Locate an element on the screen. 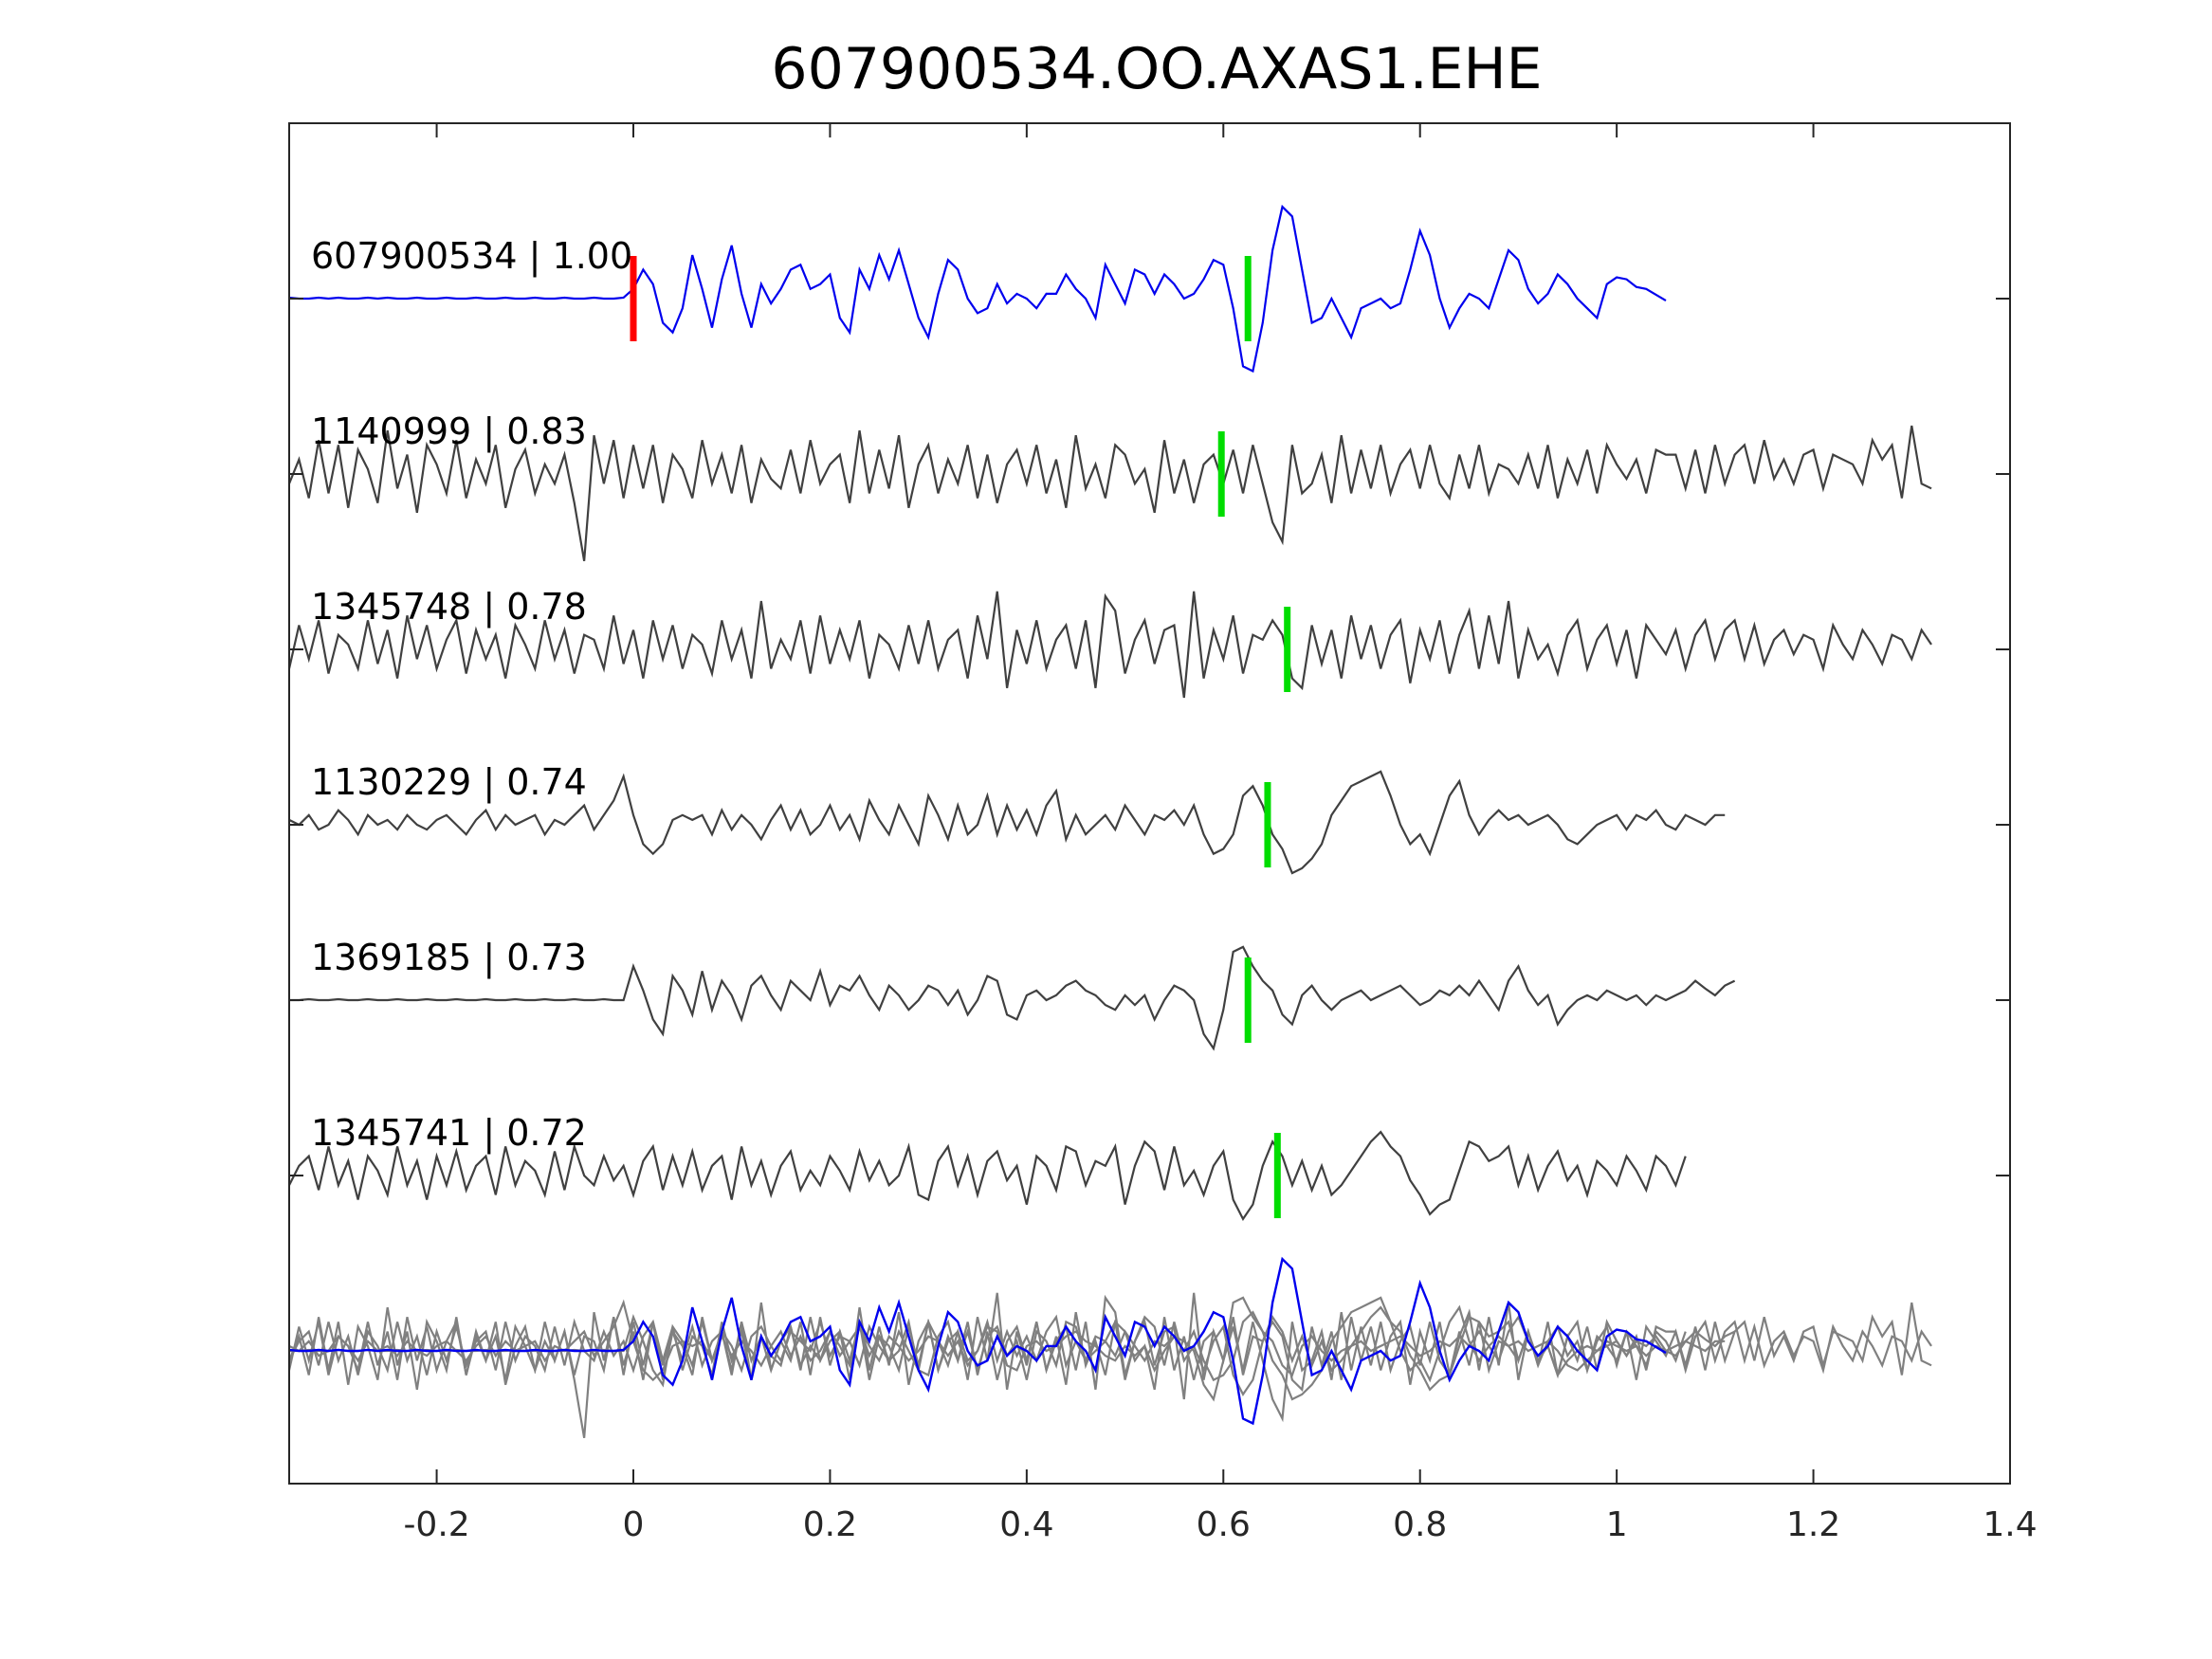 The image size is (2212, 1659). trace-label-2: 1345748 | 0.78 is located at coordinates (449, 607).